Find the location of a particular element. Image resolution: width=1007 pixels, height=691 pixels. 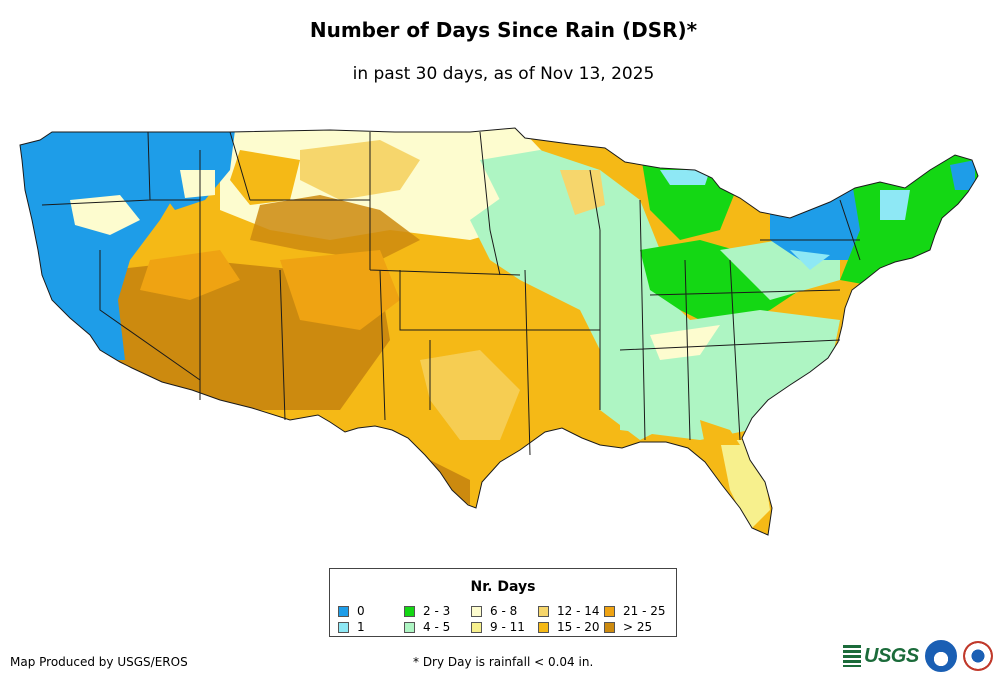

legend-item-7: 15 - 20 is located at coordinates (569, 627).